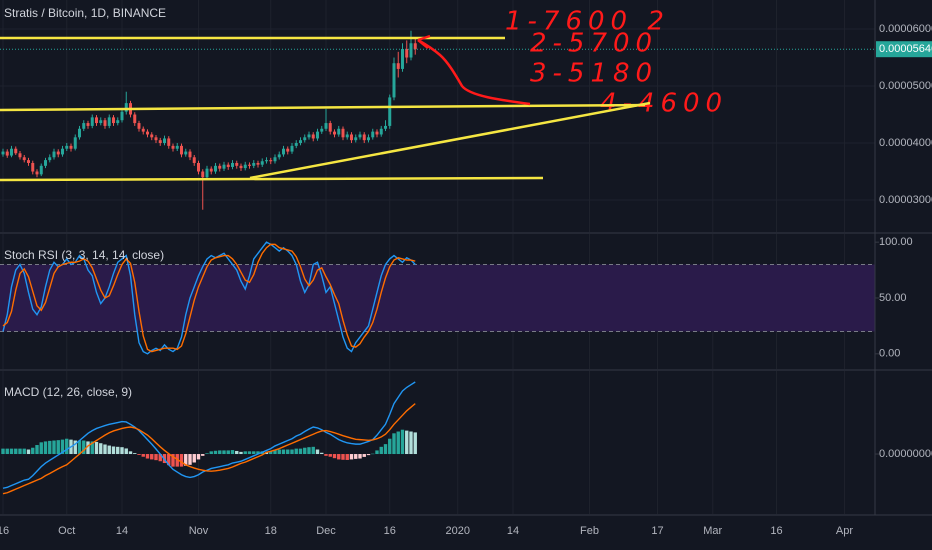  I want to click on x-tick-label: Nov, so click(199, 531).